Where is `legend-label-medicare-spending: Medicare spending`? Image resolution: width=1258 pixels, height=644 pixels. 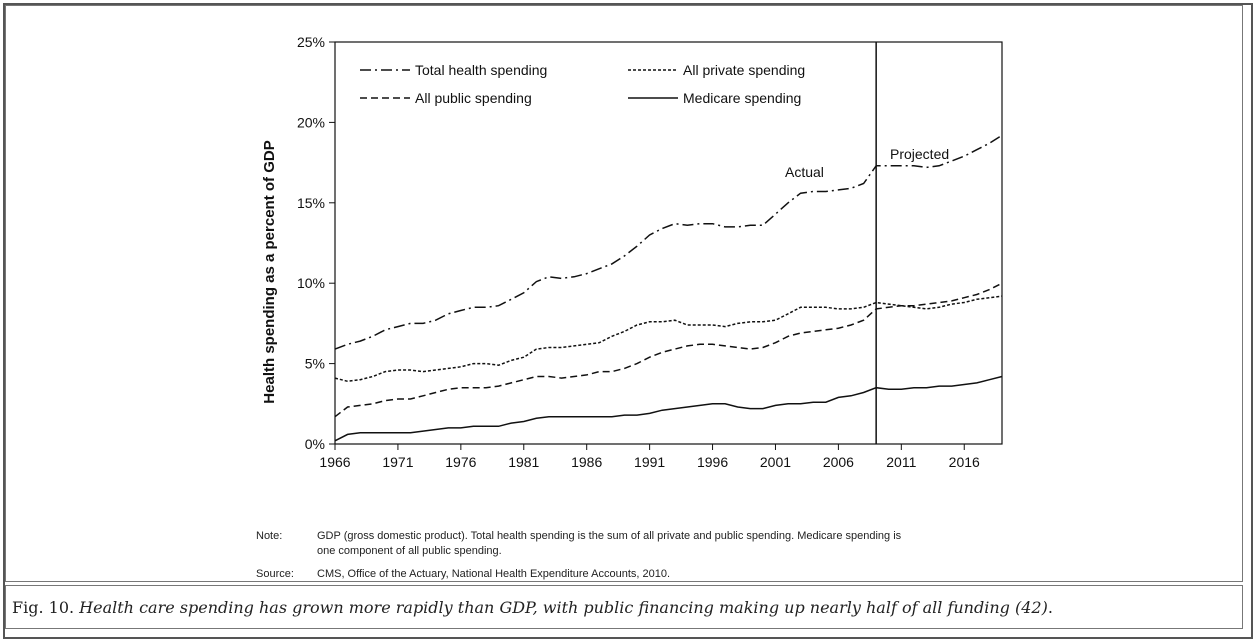 legend-label-medicare-spending: Medicare spending is located at coordinates (742, 98).